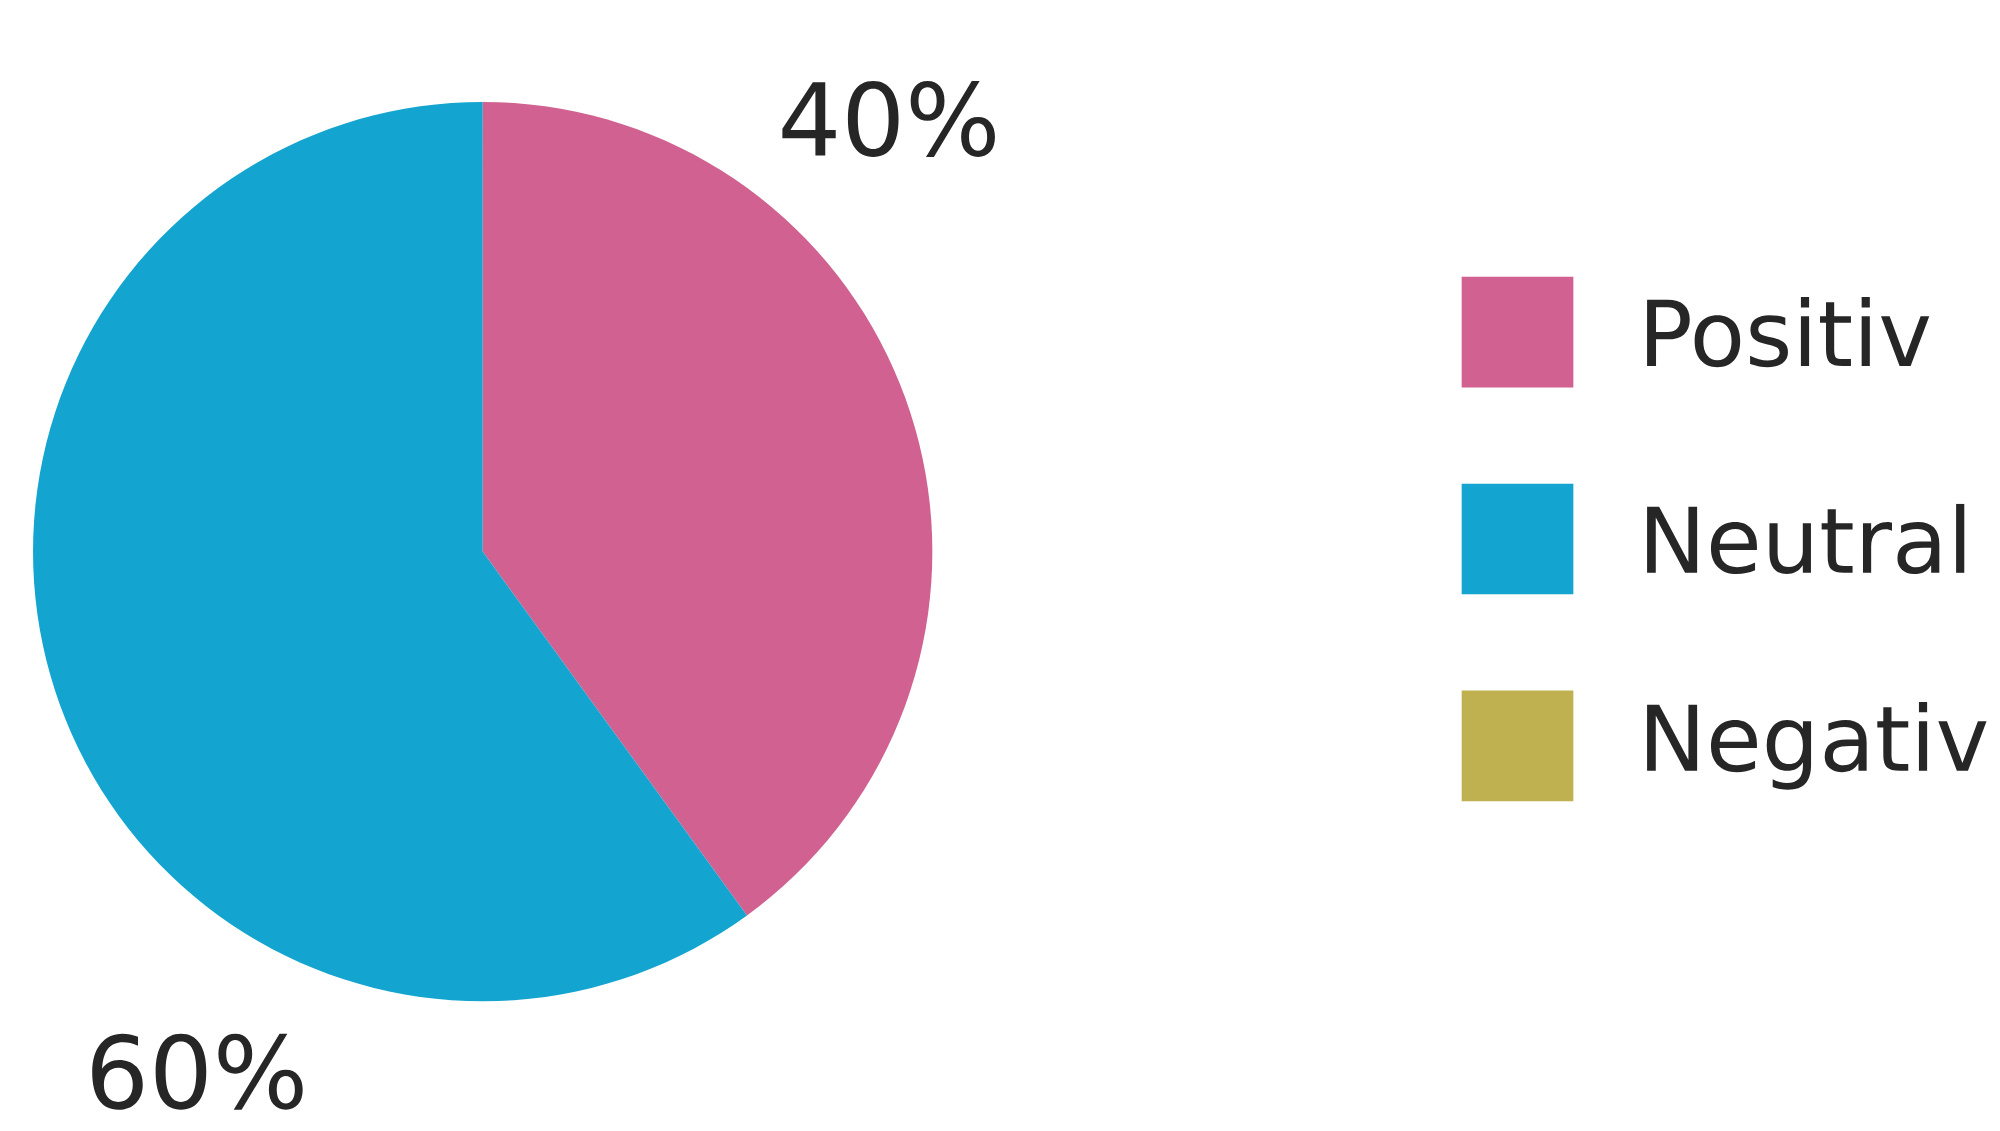  I want to click on data-label: 40%, so click(888, 118).